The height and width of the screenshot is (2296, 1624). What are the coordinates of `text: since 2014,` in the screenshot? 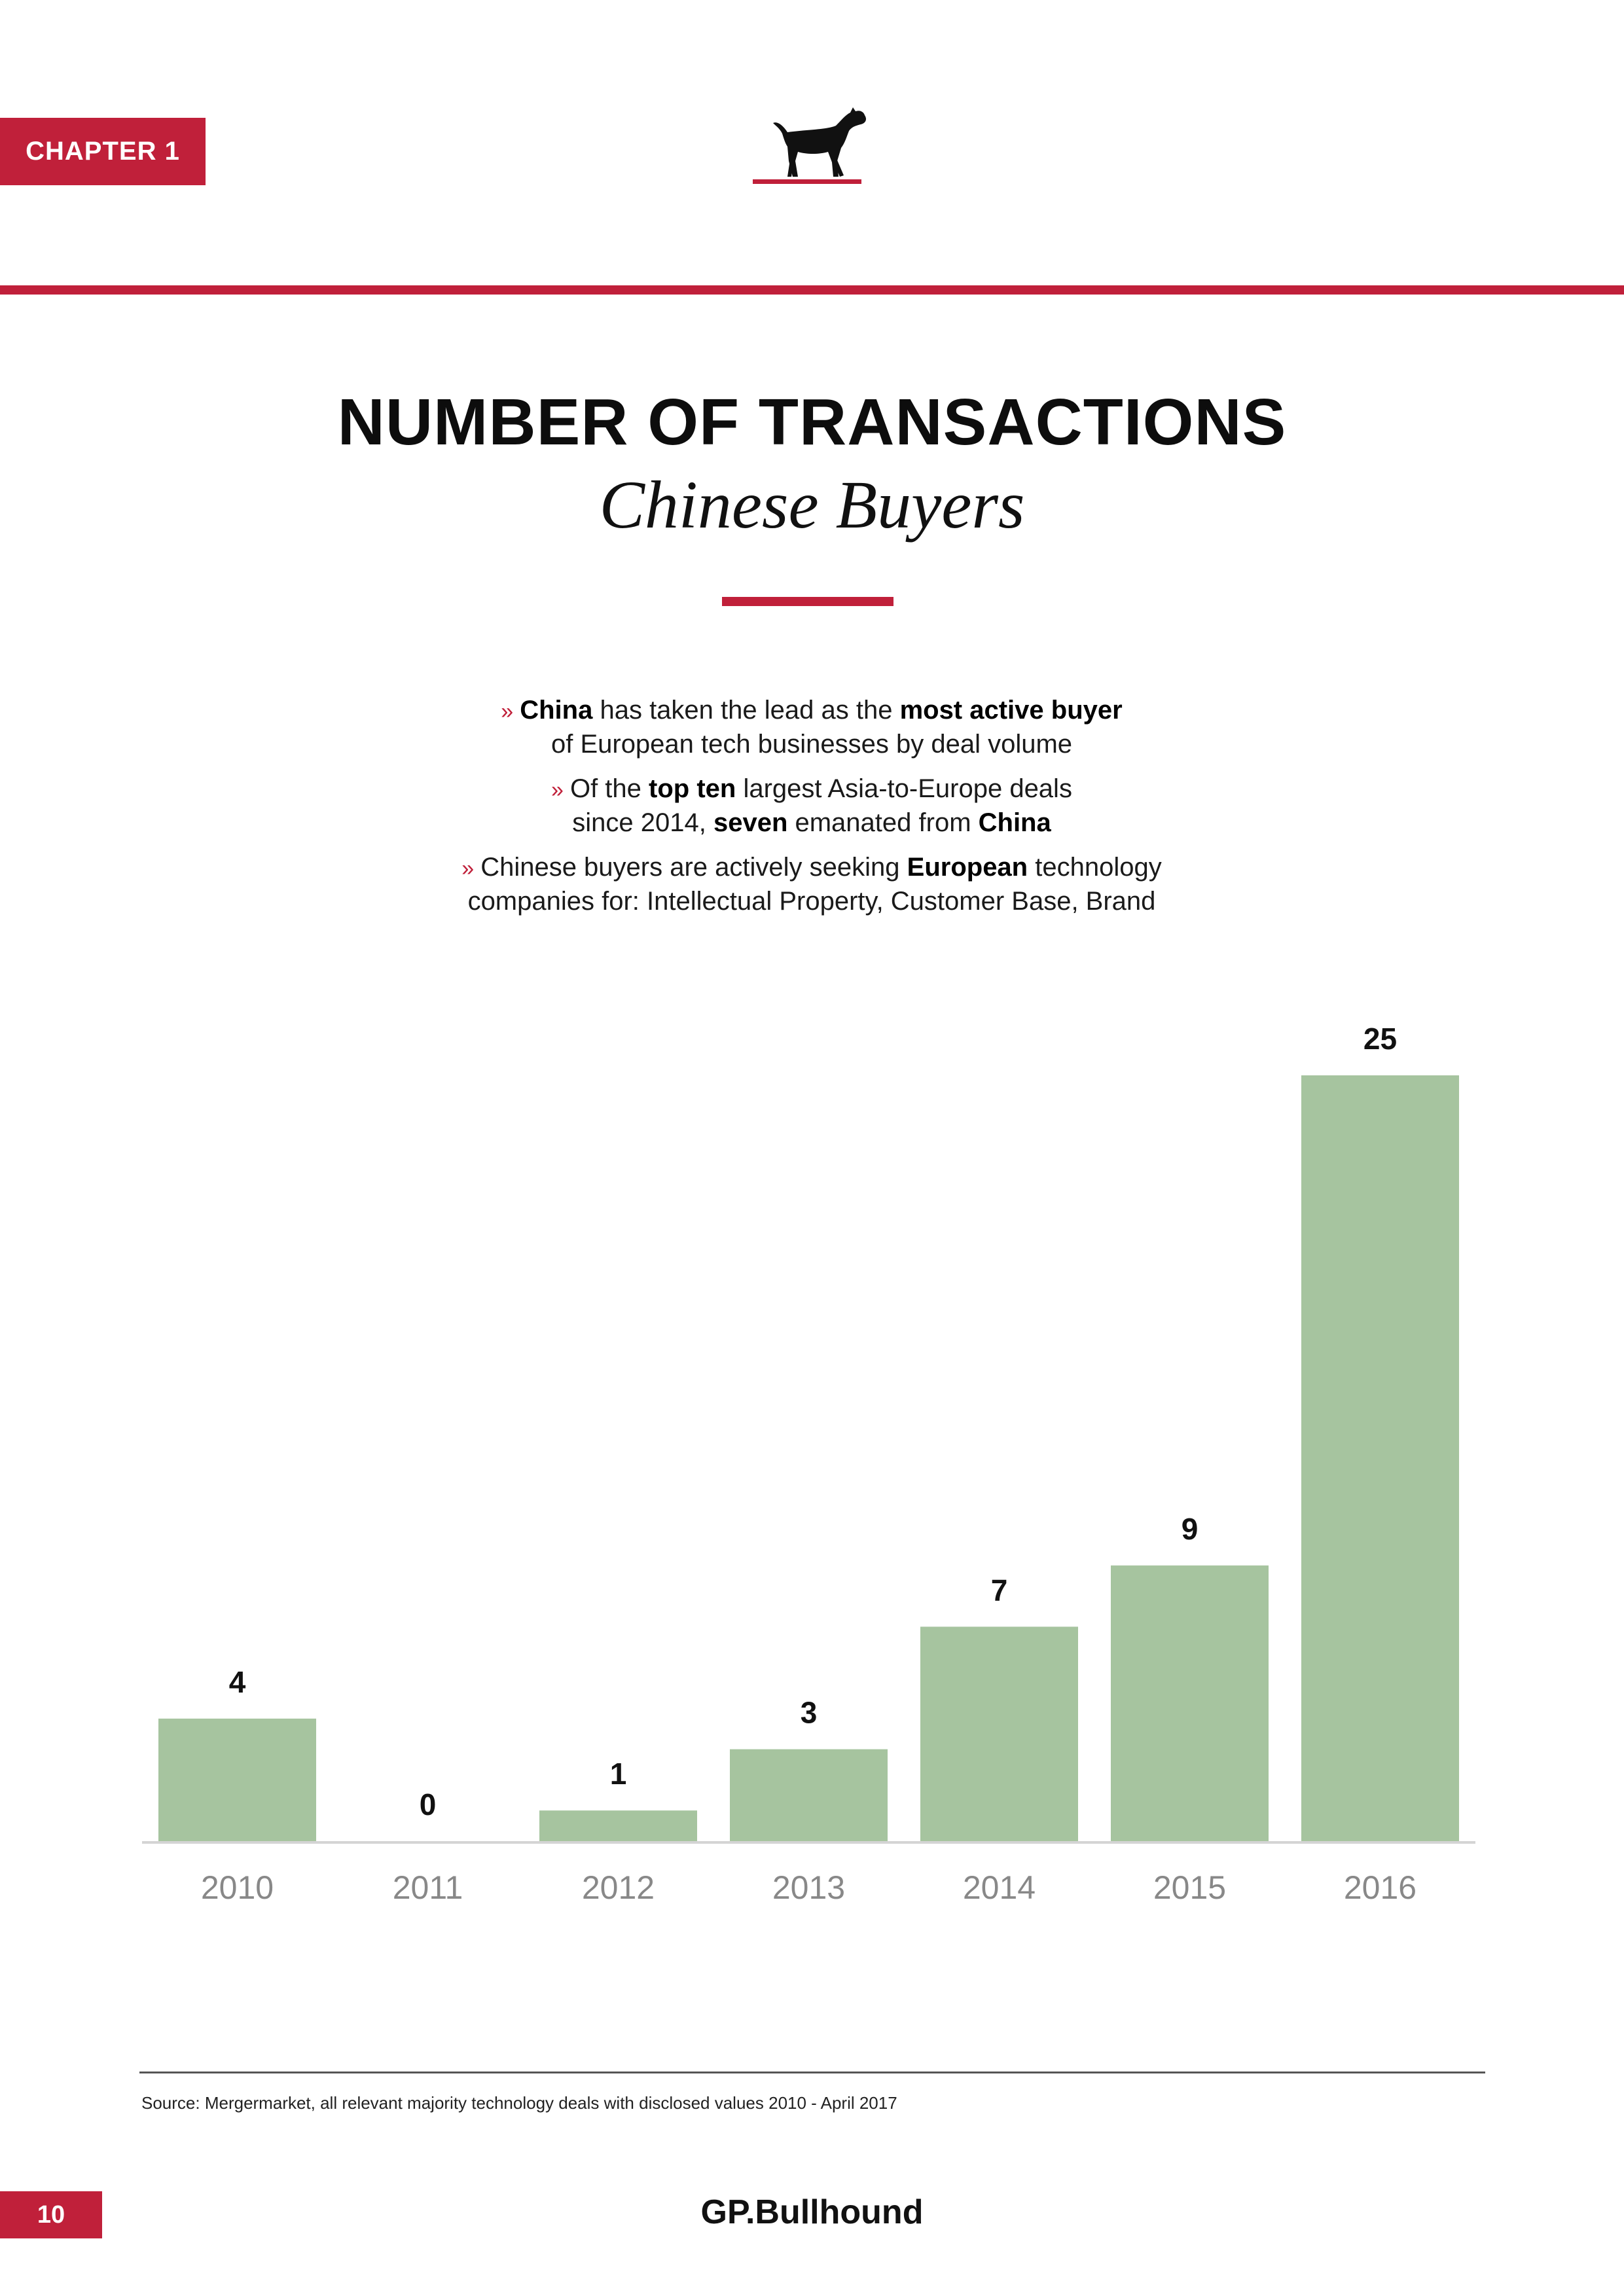 It's located at (642, 822).